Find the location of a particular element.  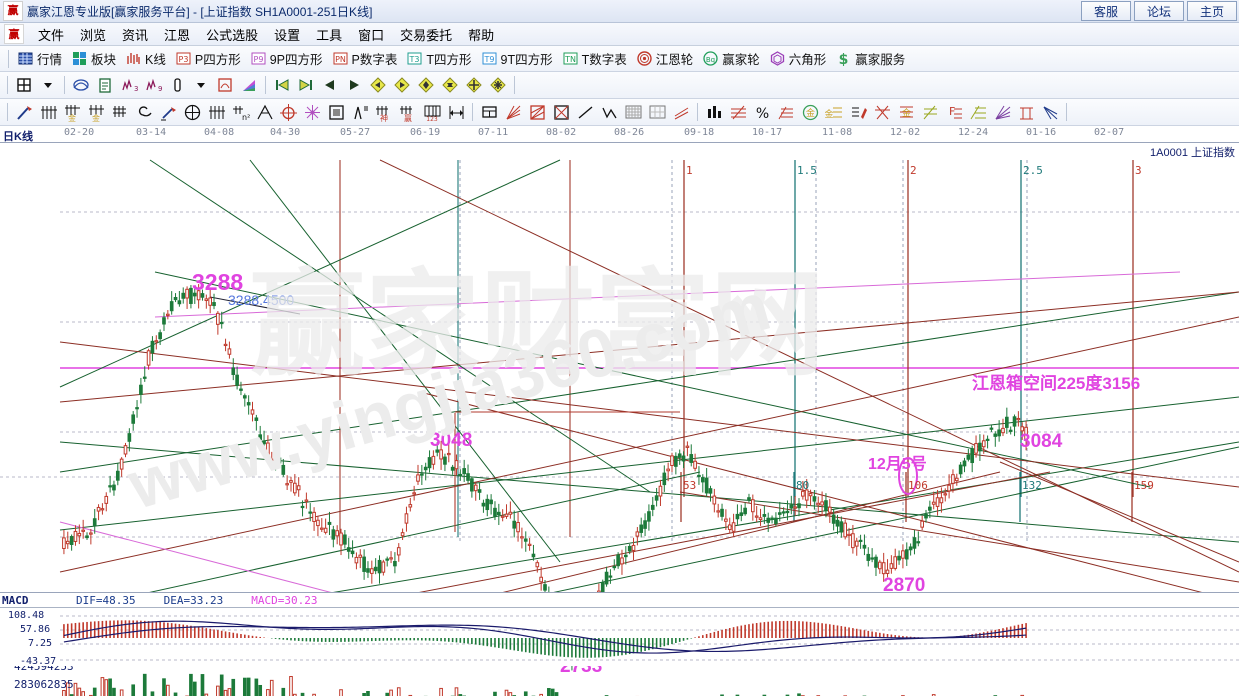

ying-char-icon: 赢 is located at coordinates (408, 112).